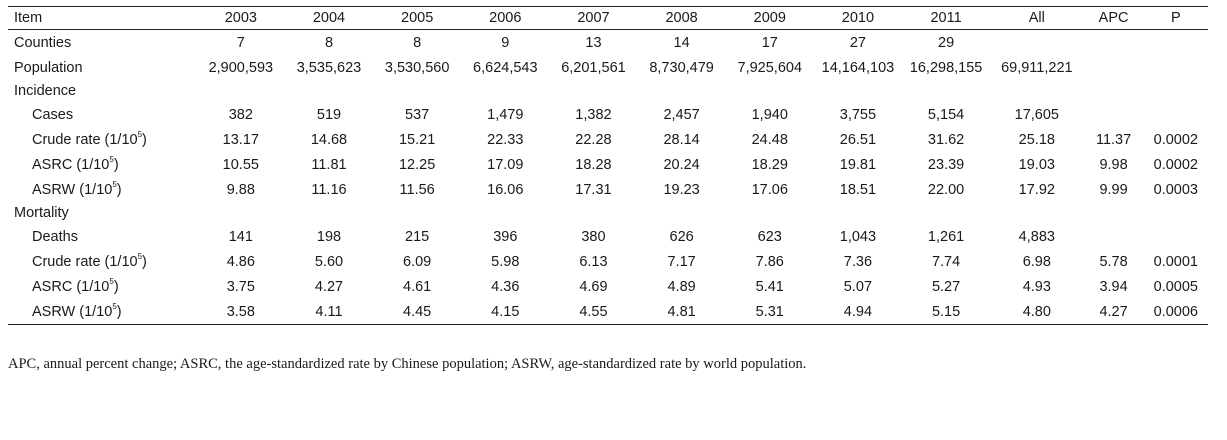 Image resolution: width=1227 pixels, height=440 pixels. I want to click on table-cell: 0.0001, so click(1175, 261).